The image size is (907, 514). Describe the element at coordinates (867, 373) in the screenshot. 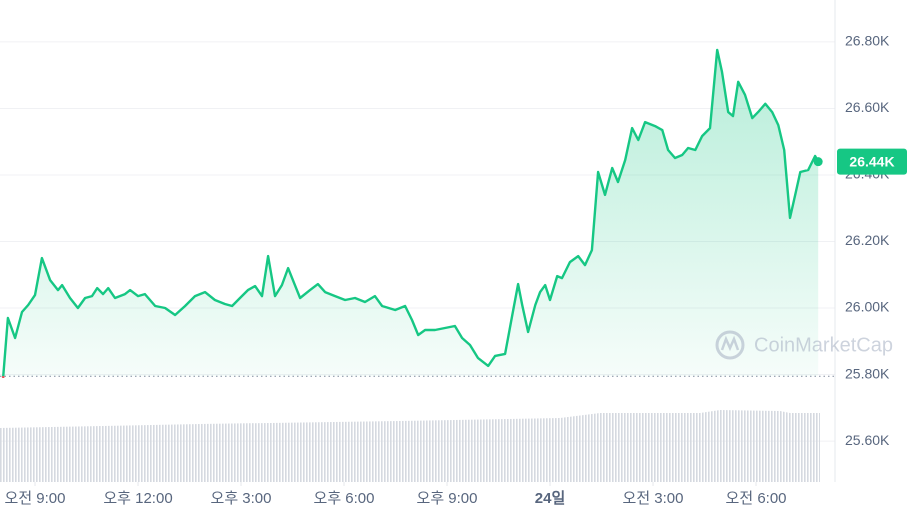

I see `y-tick-label: 25.80K` at that location.